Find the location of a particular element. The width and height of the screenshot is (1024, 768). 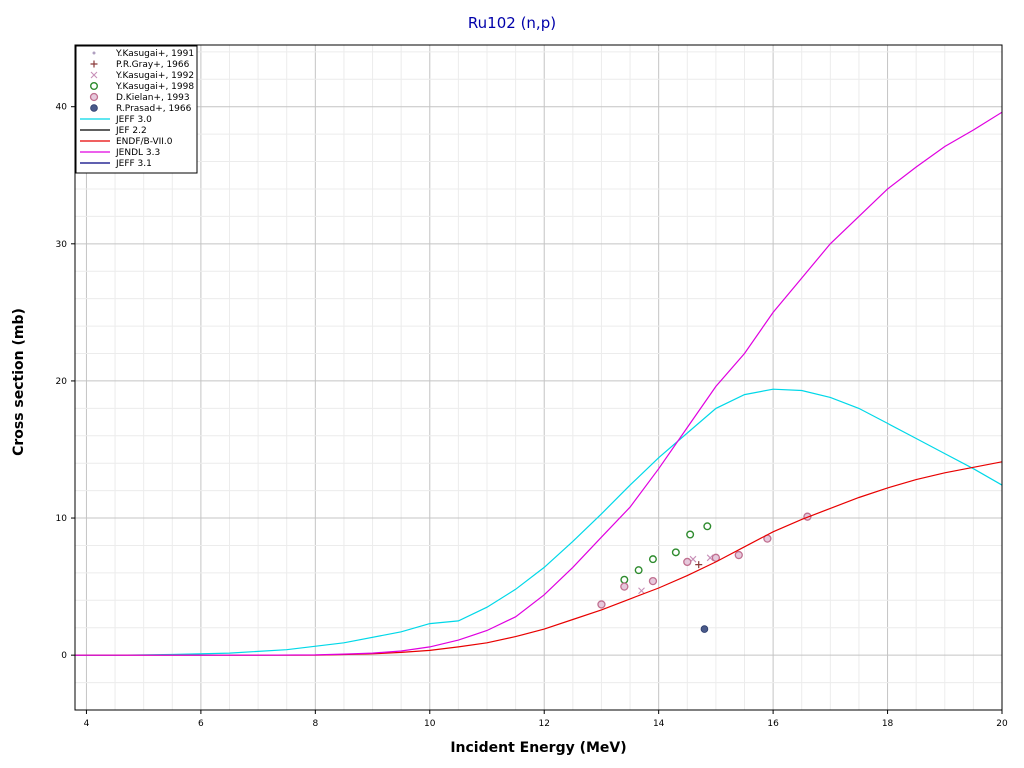

legend-entry-label: JEFF 3.0 is located at coordinates (133, 120).